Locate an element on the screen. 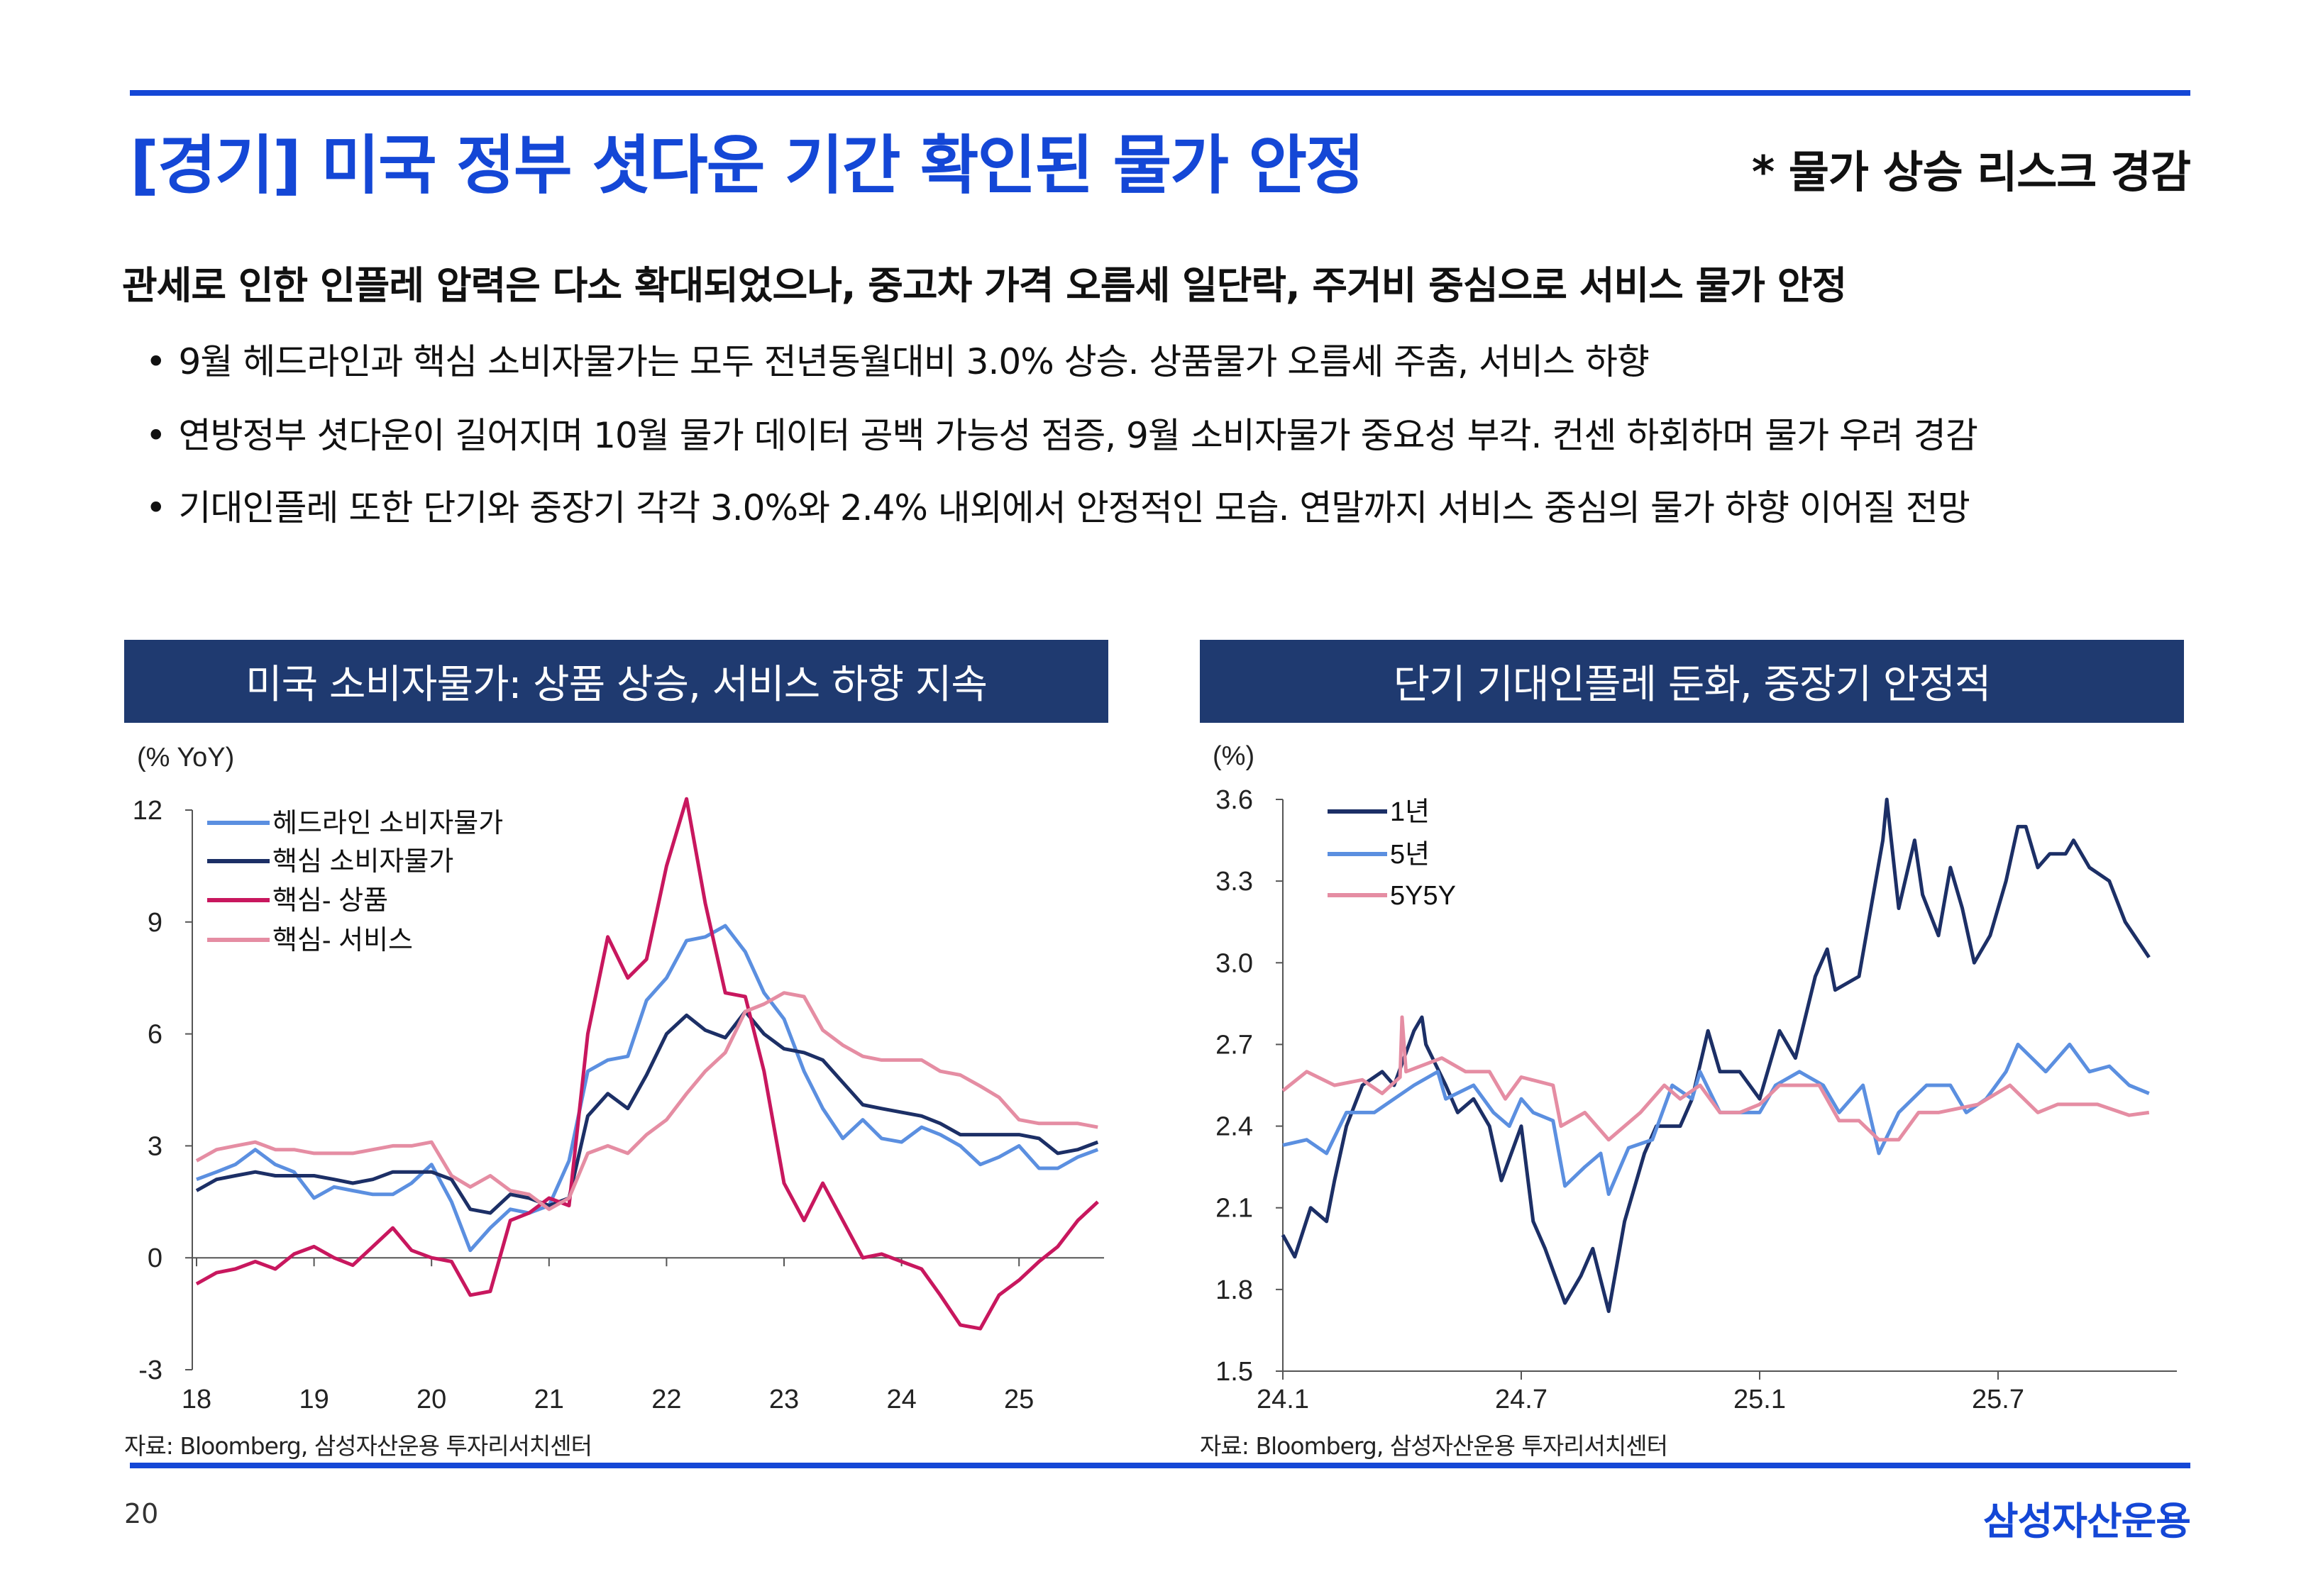  bottom-rule is located at coordinates (1160, 1466).